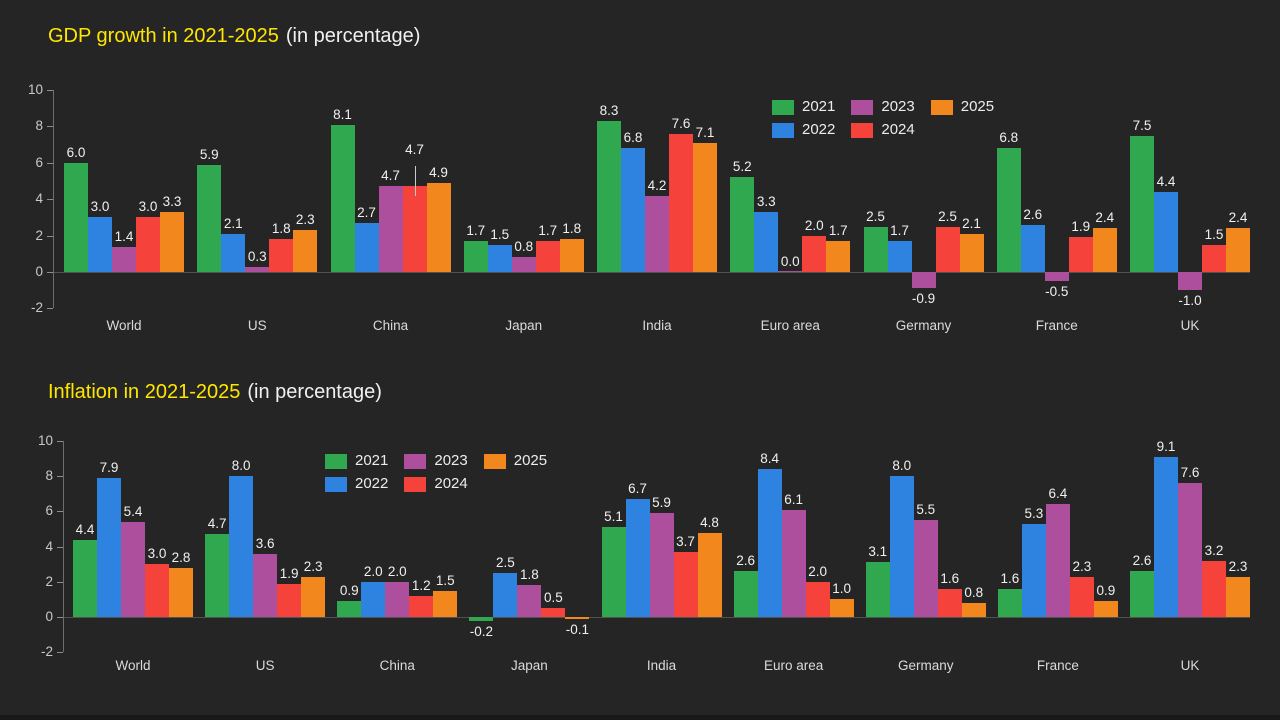 The width and height of the screenshot is (1280, 720). Describe the element at coordinates (814, 253) in the screenshot. I see `bar-2024-euro-area` at that location.